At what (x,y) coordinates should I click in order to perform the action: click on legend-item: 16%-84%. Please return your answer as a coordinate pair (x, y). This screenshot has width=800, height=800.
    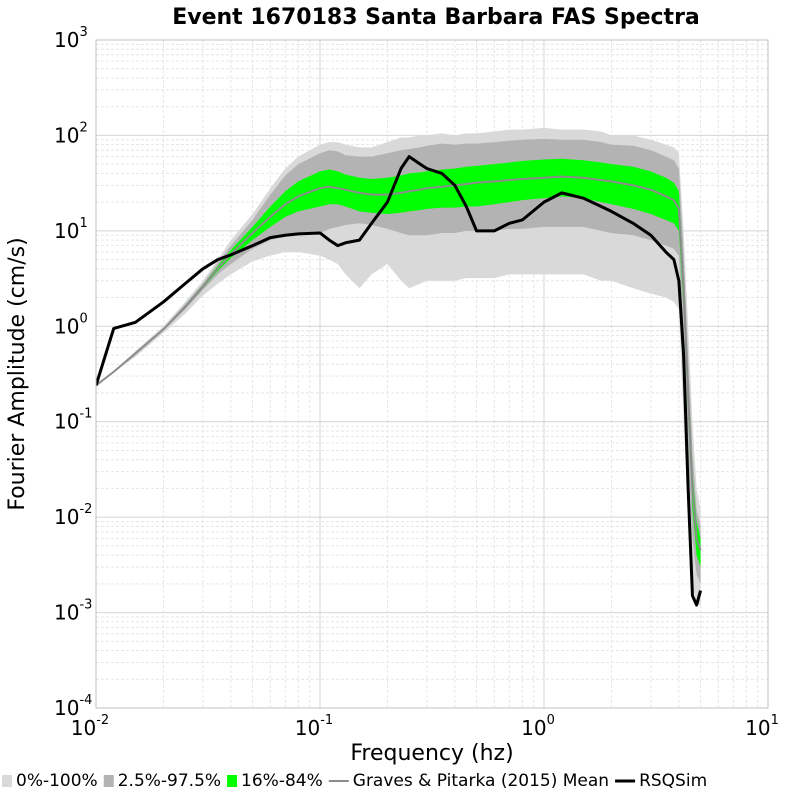
    Looking at the image, I should click on (275, 781).